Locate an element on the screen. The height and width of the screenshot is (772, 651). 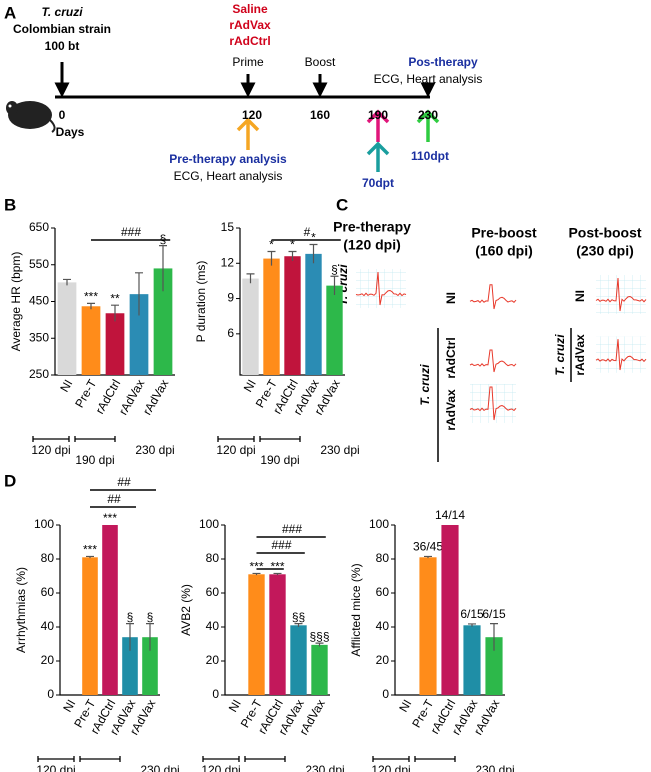
panel-label: B is located at coordinates (10, 204).